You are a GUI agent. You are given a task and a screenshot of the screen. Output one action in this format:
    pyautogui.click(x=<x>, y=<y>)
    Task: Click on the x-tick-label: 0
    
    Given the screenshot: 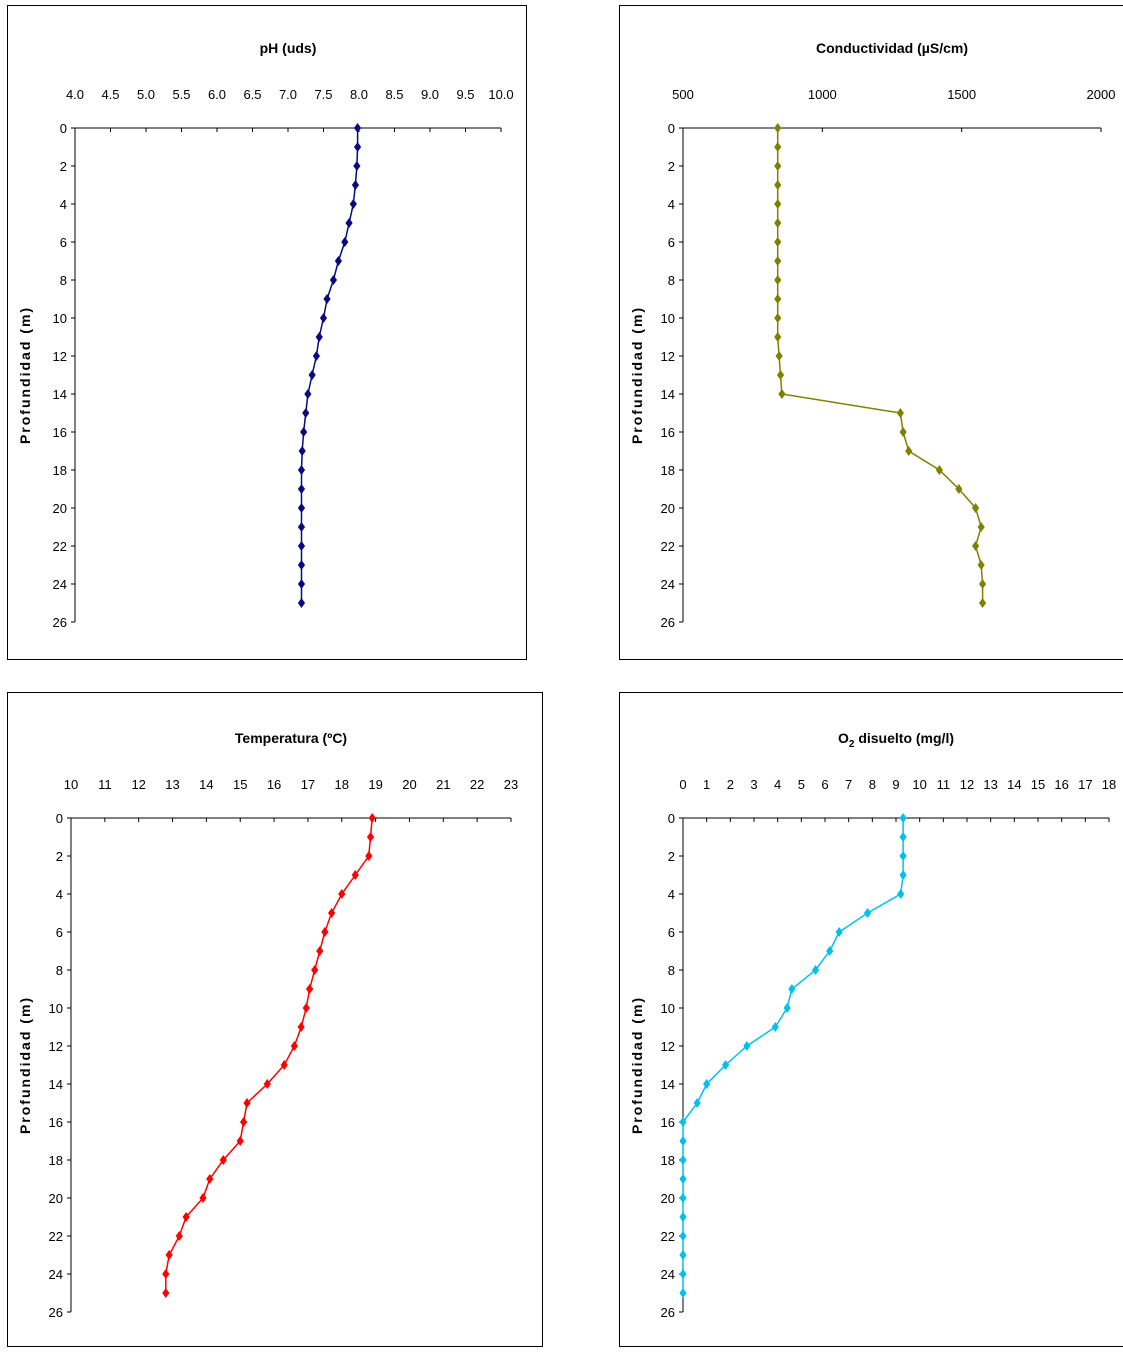 What is the action you would take?
    pyautogui.click(x=682, y=784)
    